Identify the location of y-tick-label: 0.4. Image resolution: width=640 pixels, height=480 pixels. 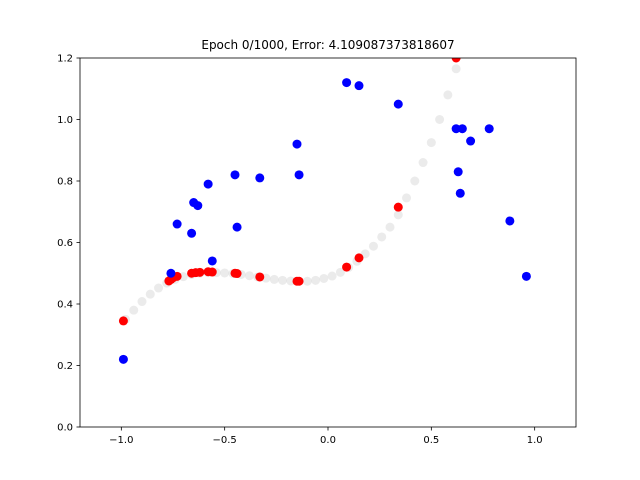
(65, 305).